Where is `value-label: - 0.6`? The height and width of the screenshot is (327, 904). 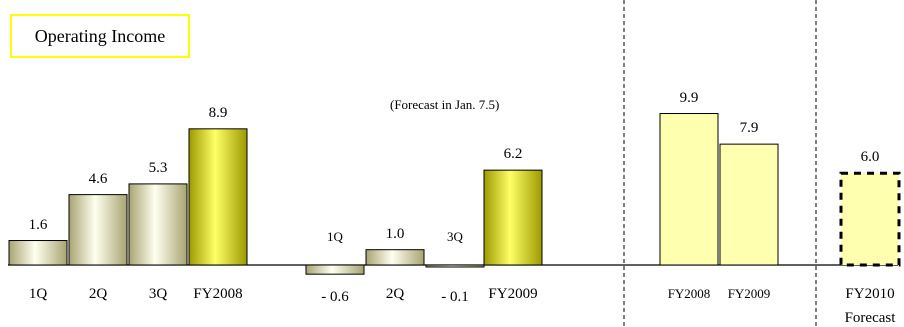 value-label: - 0.6 is located at coordinates (335, 297).